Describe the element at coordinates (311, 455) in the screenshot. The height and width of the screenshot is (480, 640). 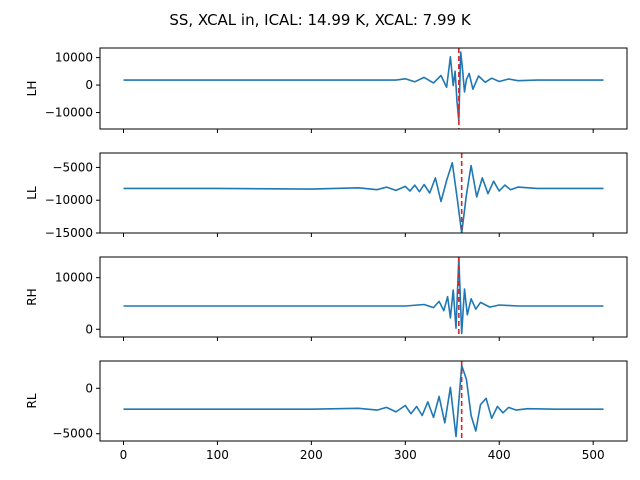
I see `x-tick-label: 200` at that location.